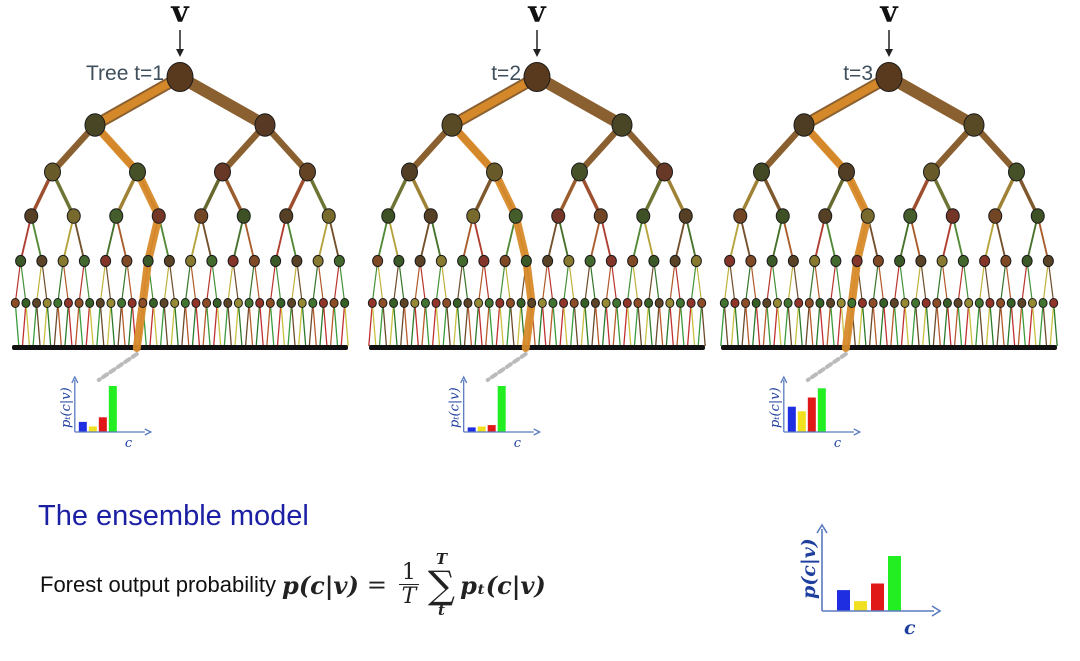 Image resolution: width=1080 pixels, height=661 pixels. I want to click on input-arrow-head, so click(537, 53).